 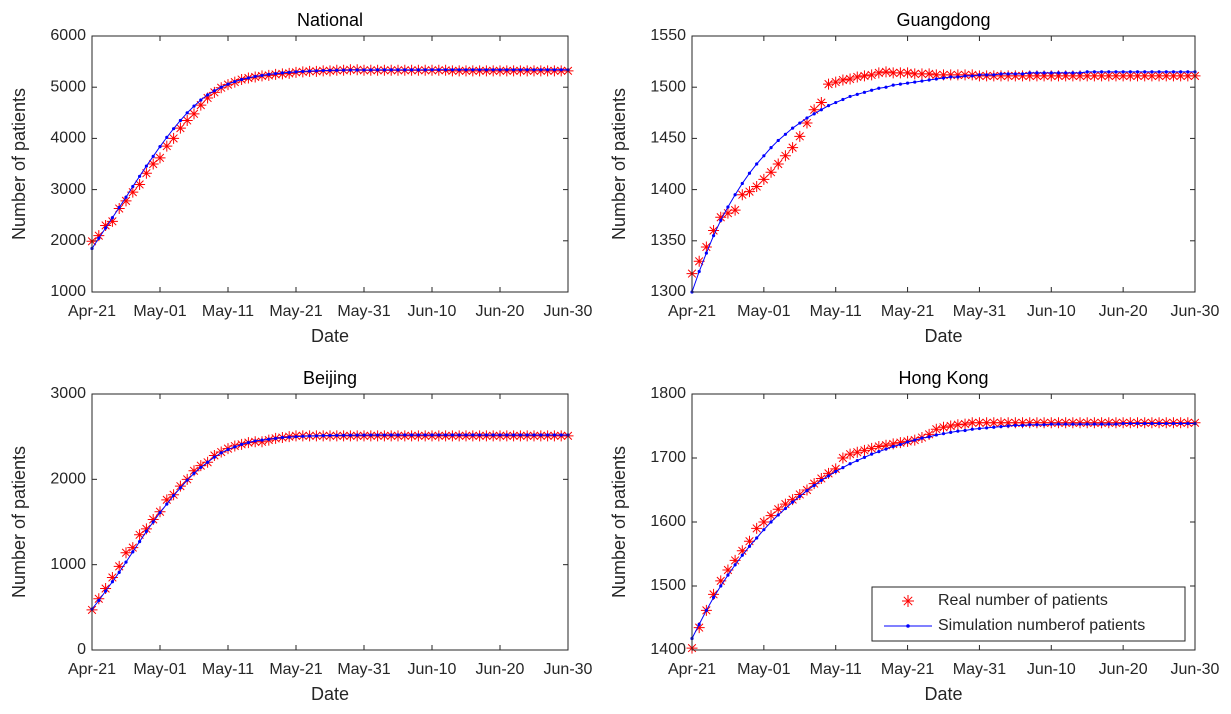 I want to click on x-tick-label: May-21, so click(x=295, y=311).